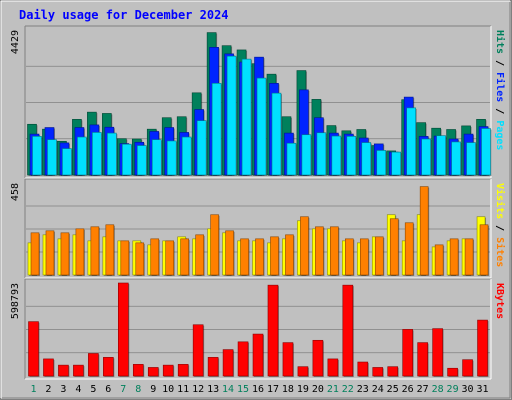  I want to click on x-tick-label-day-26: 26, so click(408, 389).